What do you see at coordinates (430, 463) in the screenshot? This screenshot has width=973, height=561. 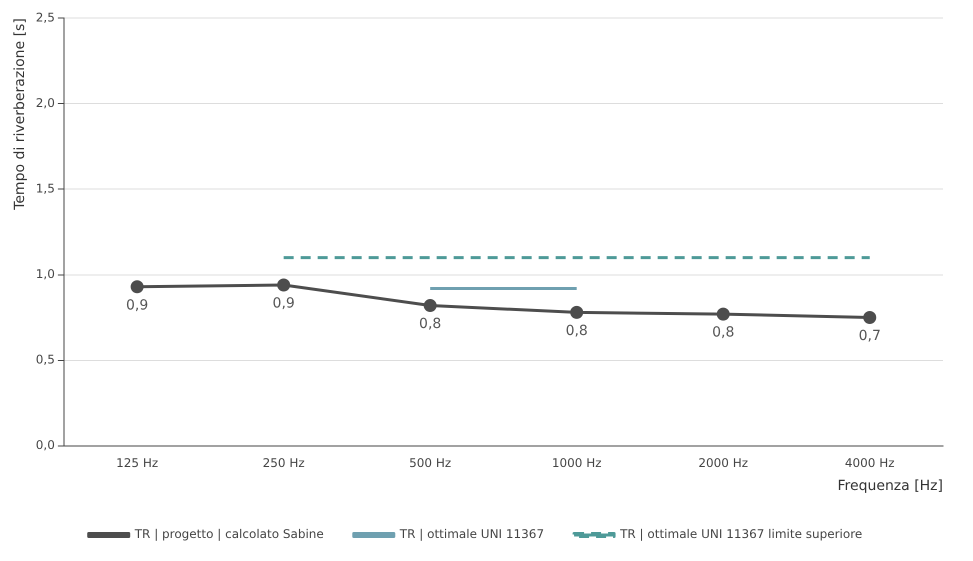 I see `x-tick-label: 500 Hz` at bounding box center [430, 463].